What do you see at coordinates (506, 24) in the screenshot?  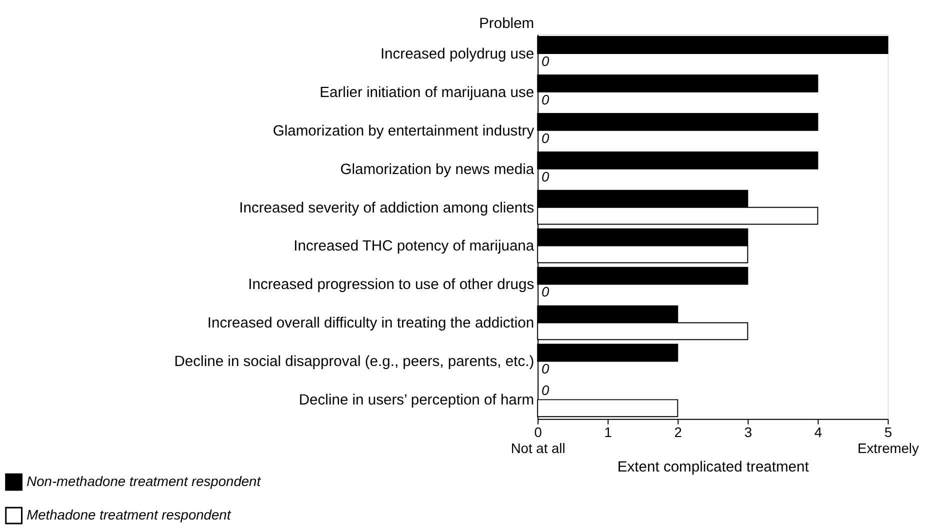 I see `y-axis-title: Problem` at bounding box center [506, 24].